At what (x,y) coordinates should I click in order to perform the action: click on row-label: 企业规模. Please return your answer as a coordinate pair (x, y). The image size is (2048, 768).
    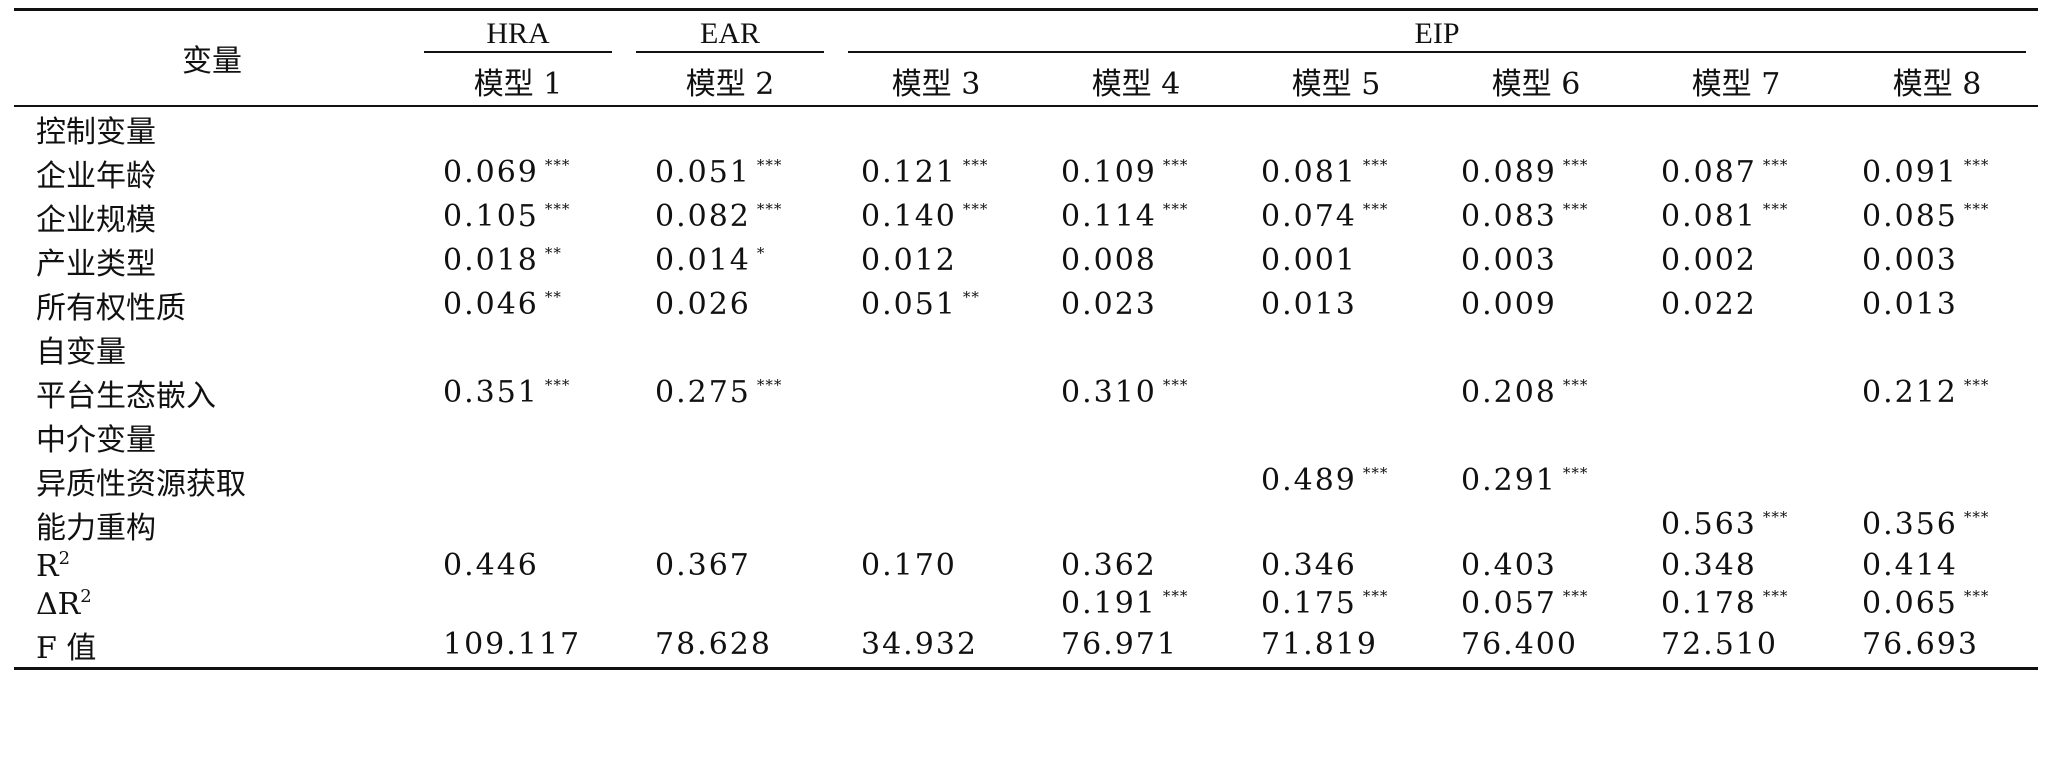
    Looking at the image, I should click on (96, 220).